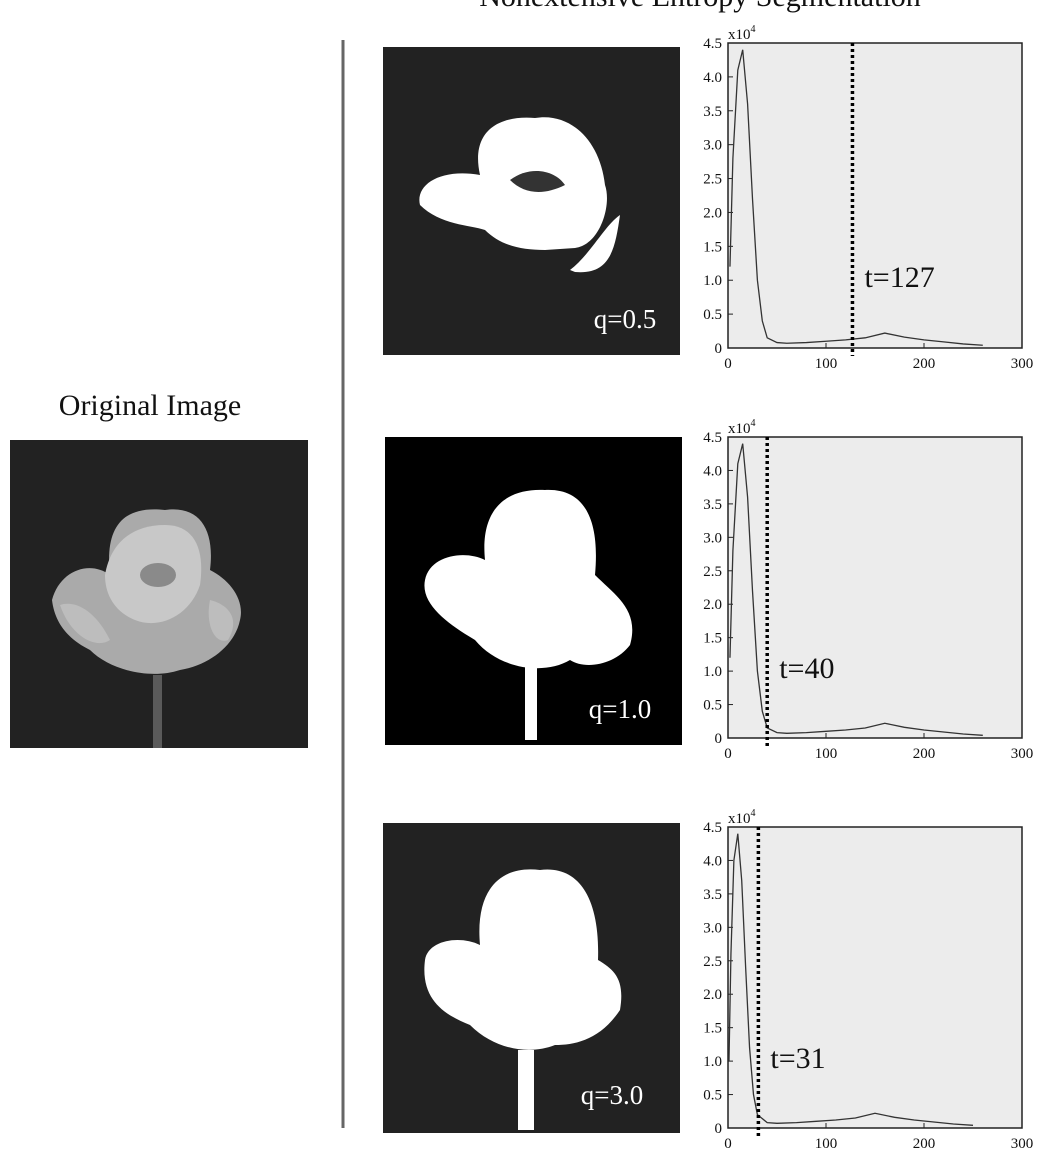 The image size is (1041, 1166). What do you see at coordinates (159, 594) in the screenshot?
I see `original-image` at bounding box center [159, 594].